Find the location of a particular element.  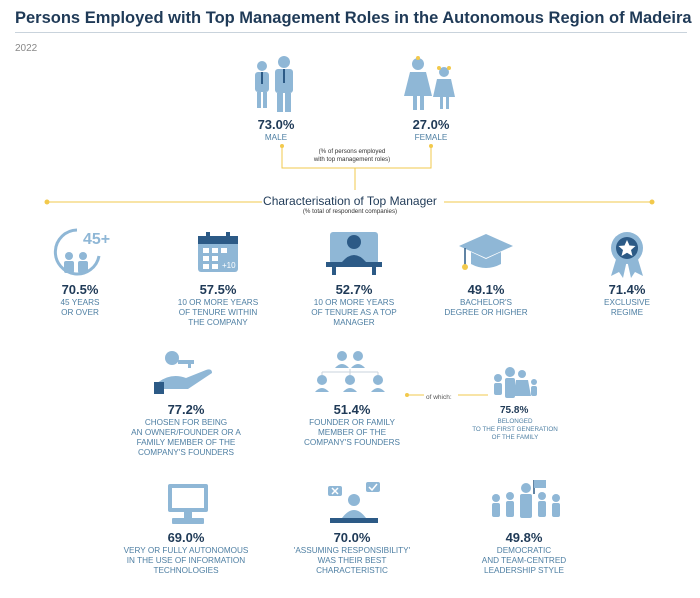

stat-value-company-tenure: 57.5% is located at coordinates (218, 289).